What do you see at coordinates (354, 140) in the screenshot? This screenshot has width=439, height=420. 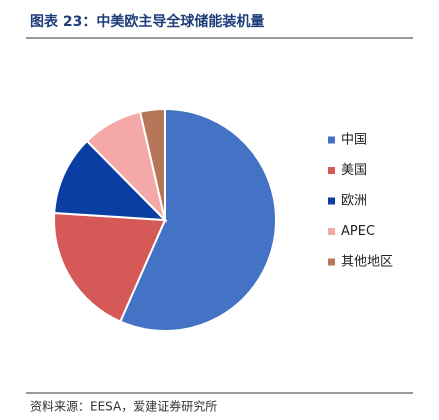 I see `legend-label: 中国` at bounding box center [354, 140].